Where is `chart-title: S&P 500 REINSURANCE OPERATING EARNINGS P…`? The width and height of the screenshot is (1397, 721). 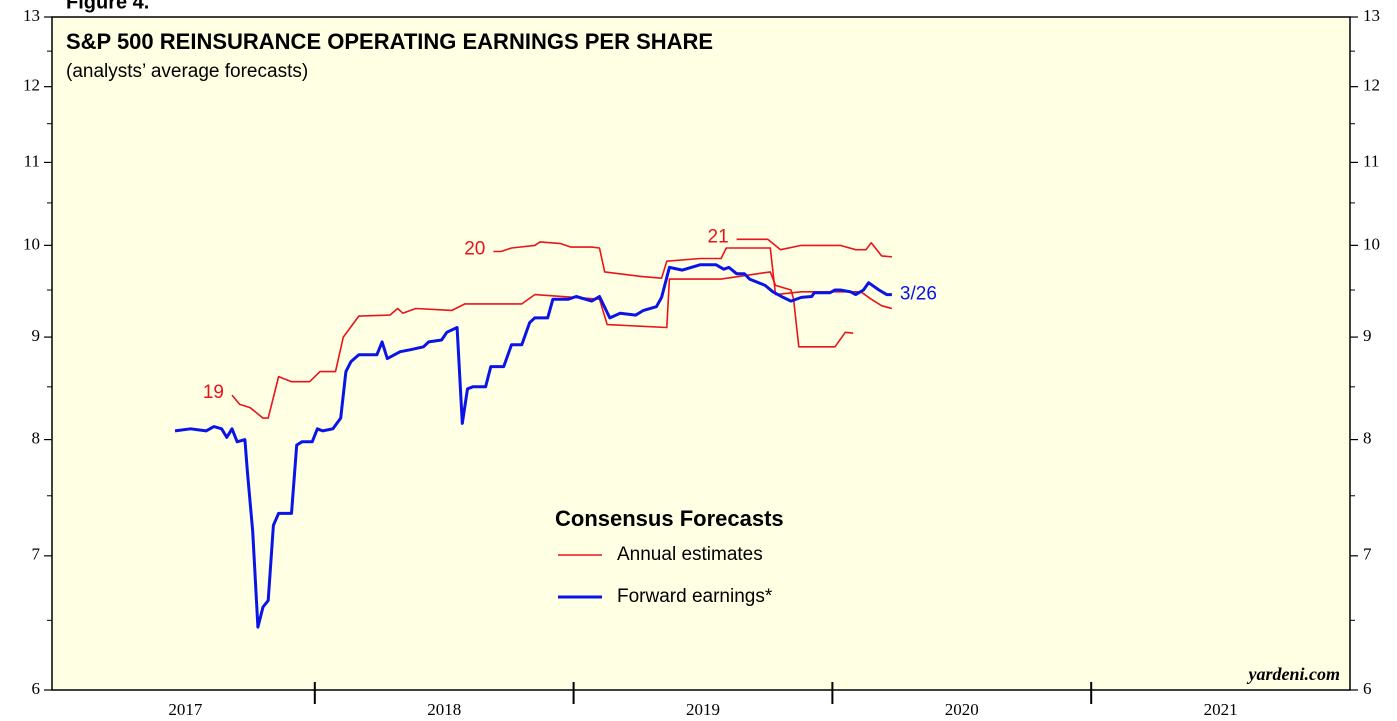
chart-title: S&P 500 REINSURANCE OPERATING EARNINGS P… is located at coordinates (389, 41).